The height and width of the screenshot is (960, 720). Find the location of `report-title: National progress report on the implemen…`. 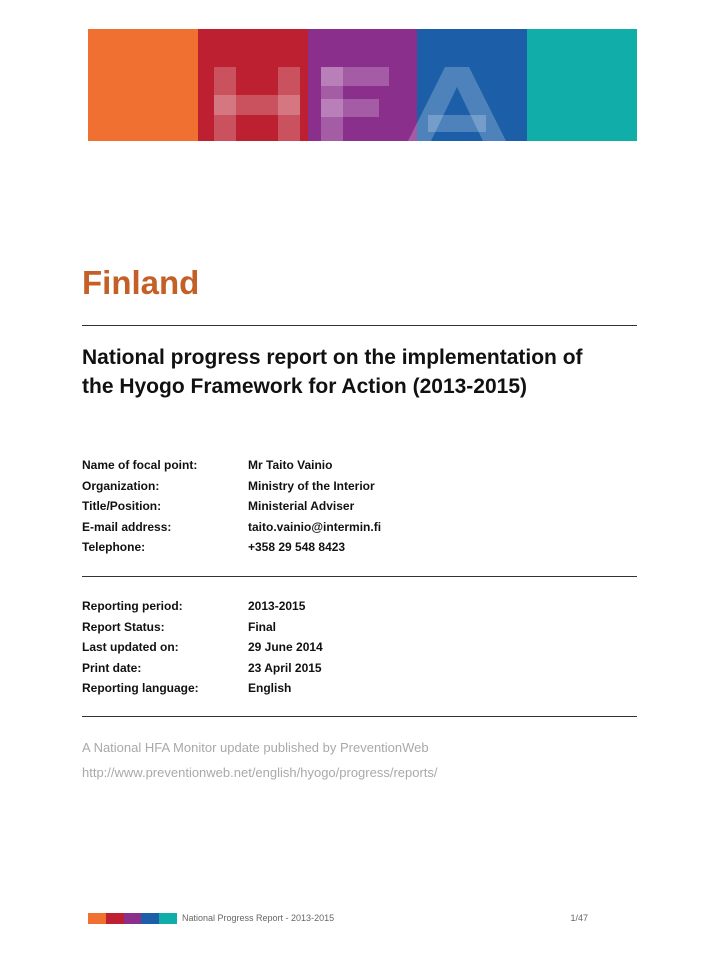

report-title: National progress report on the implemen… is located at coordinates (362, 372).